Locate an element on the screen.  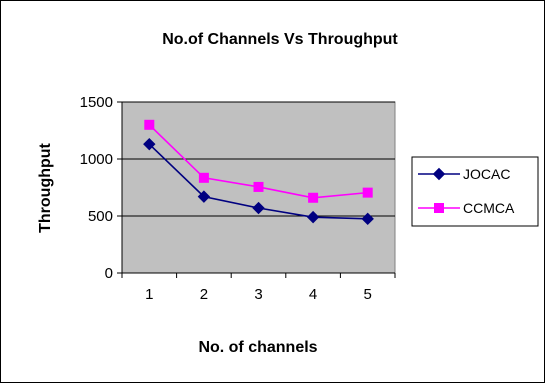
series-ccmca is located at coordinates (258, 161).